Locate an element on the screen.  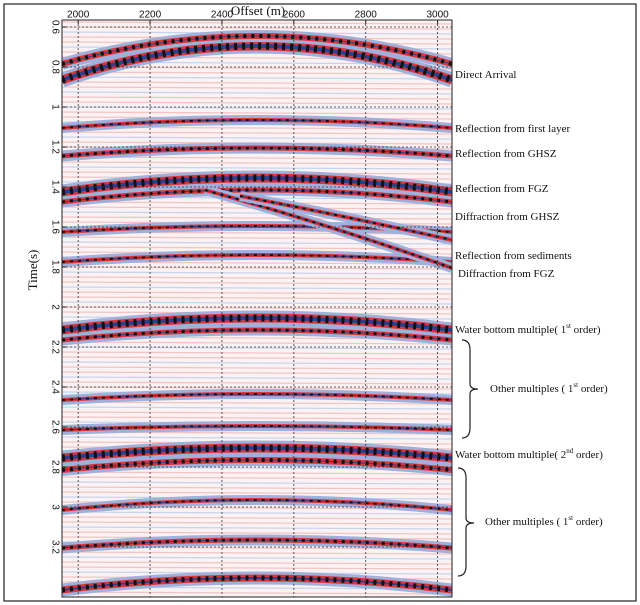
y-axis-label: Time(s) is located at coordinates (32, 270).